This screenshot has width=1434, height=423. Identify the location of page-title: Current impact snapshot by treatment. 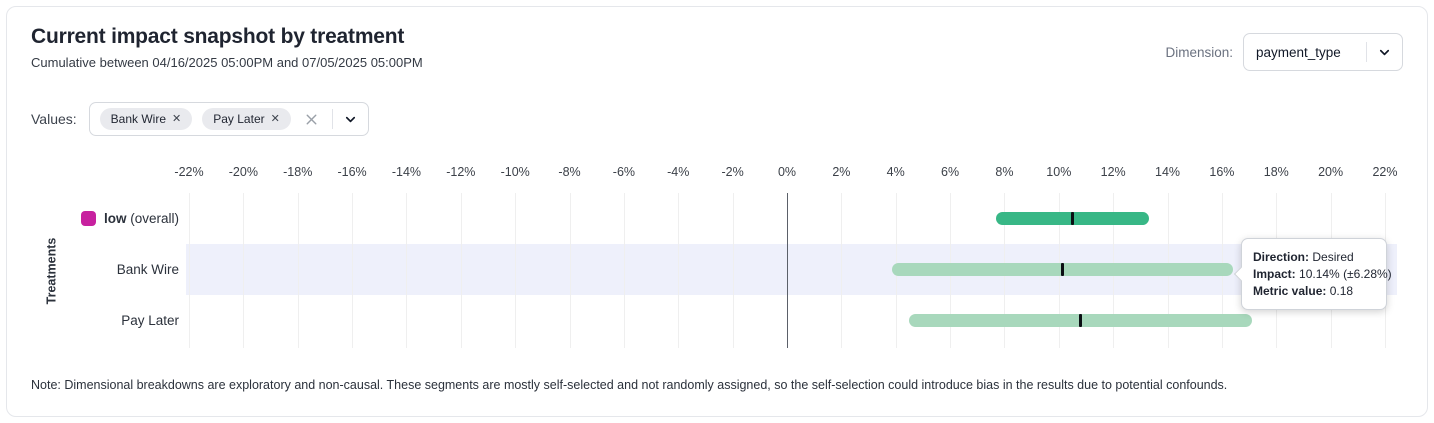
(218, 36).